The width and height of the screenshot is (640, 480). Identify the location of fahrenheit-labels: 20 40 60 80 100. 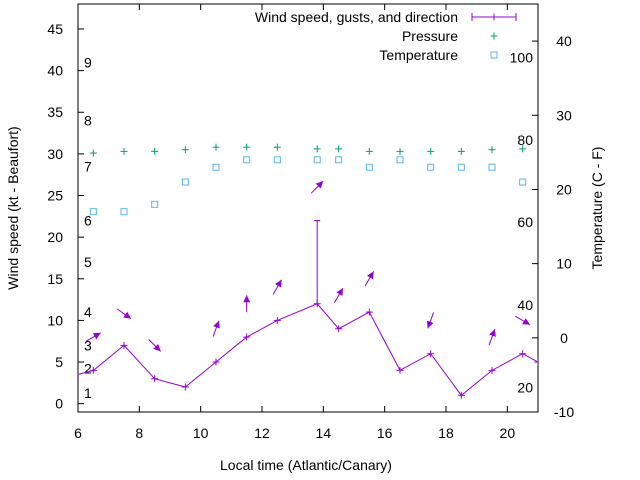
(522, 222).